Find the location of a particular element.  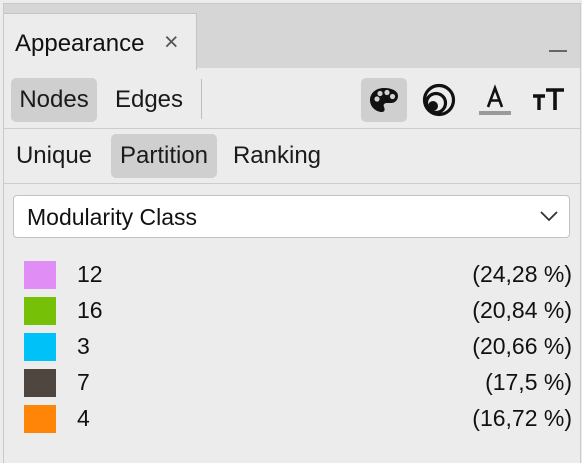

partition-label: 7 is located at coordinates (83, 382).